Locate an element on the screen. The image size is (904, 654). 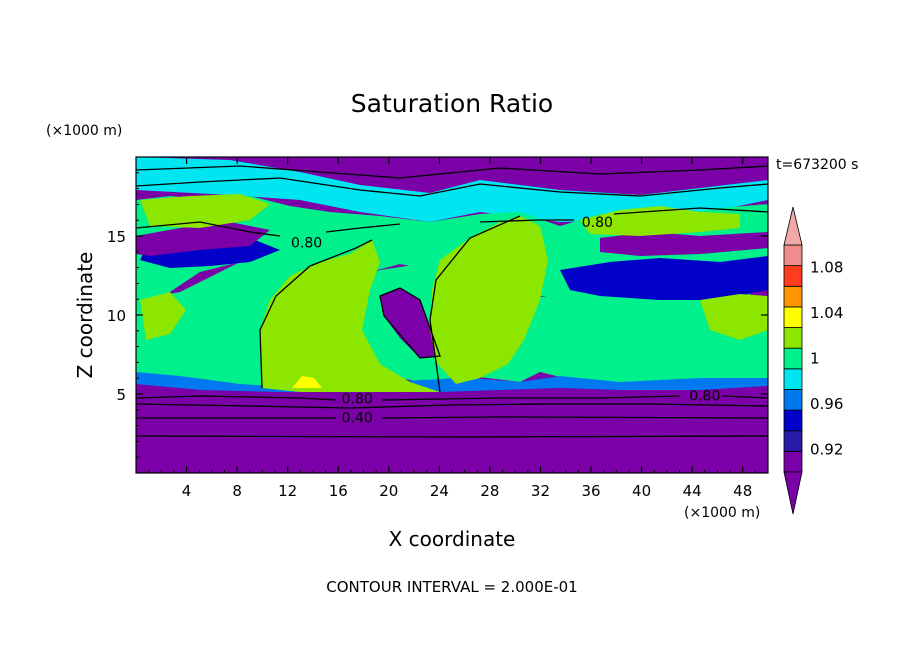
colorbar-min-arrow is located at coordinates (793, 493).